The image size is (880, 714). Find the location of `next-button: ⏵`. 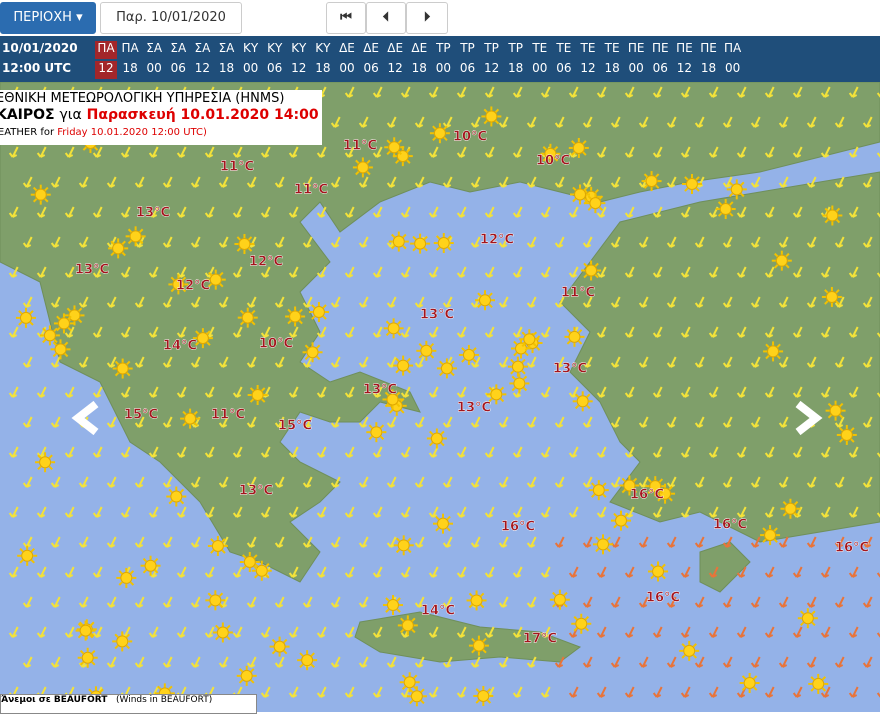

next-button: ⏵ is located at coordinates (427, 18).